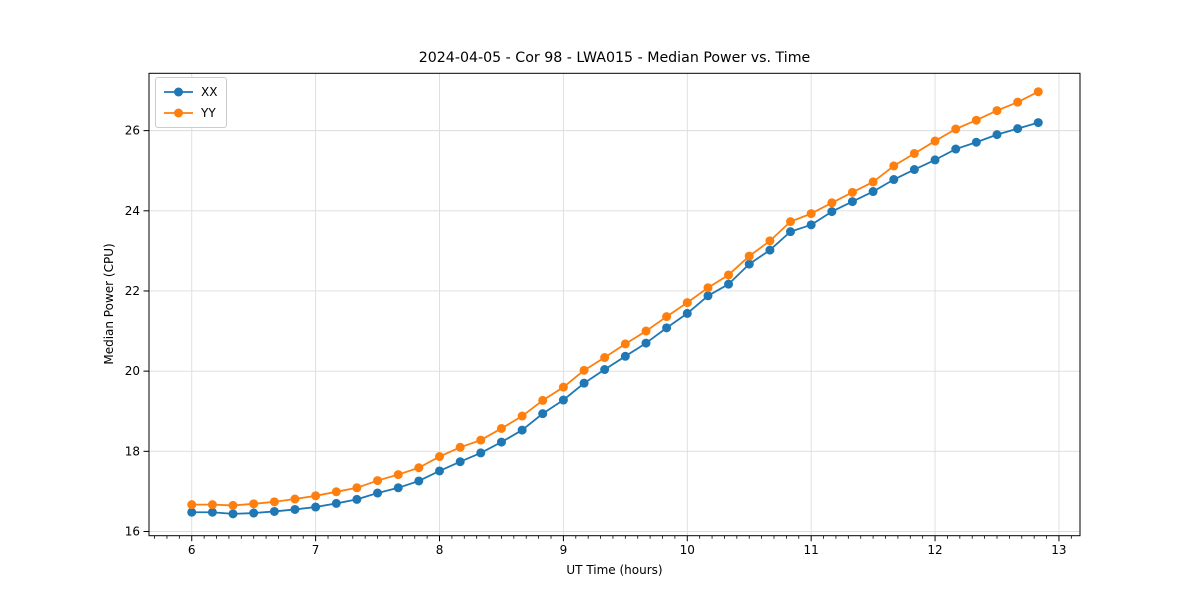 The height and width of the screenshot is (600, 1200). What do you see at coordinates (1058, 550) in the screenshot?
I see `x-tick-label: 13` at bounding box center [1058, 550].